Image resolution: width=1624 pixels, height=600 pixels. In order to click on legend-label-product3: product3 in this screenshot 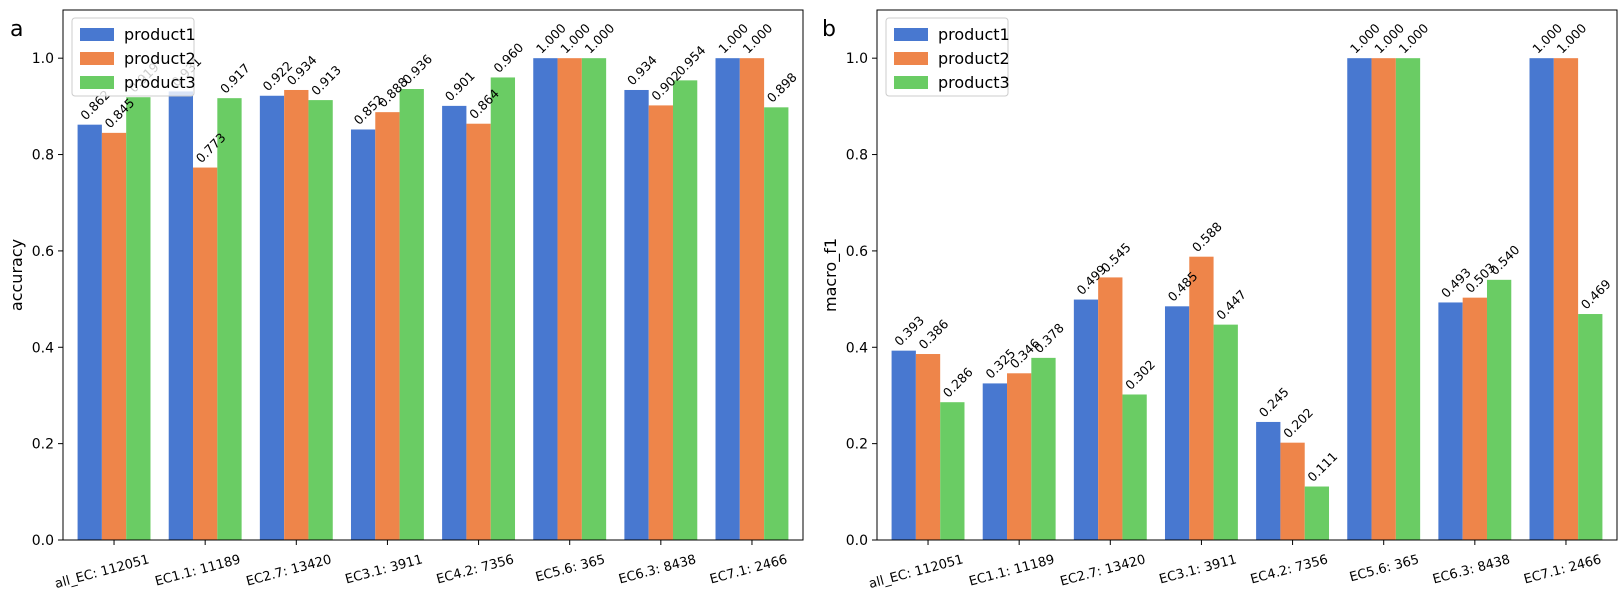, I will do `click(160, 82)`.